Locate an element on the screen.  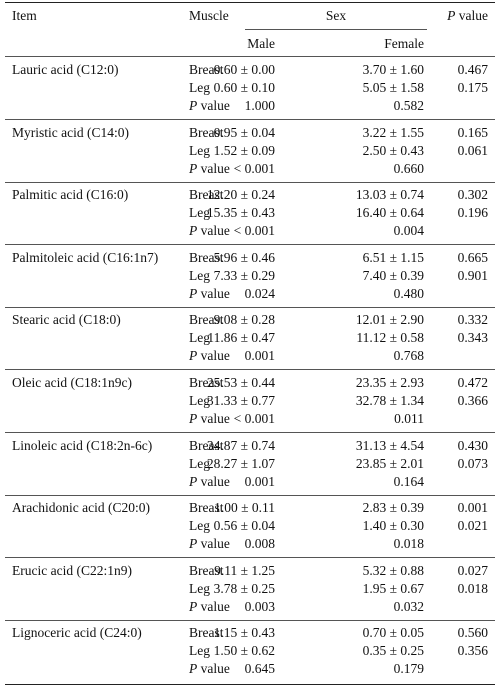
leg-female-value: 16.40 ± 0.64 is located at coordinates (389, 213).